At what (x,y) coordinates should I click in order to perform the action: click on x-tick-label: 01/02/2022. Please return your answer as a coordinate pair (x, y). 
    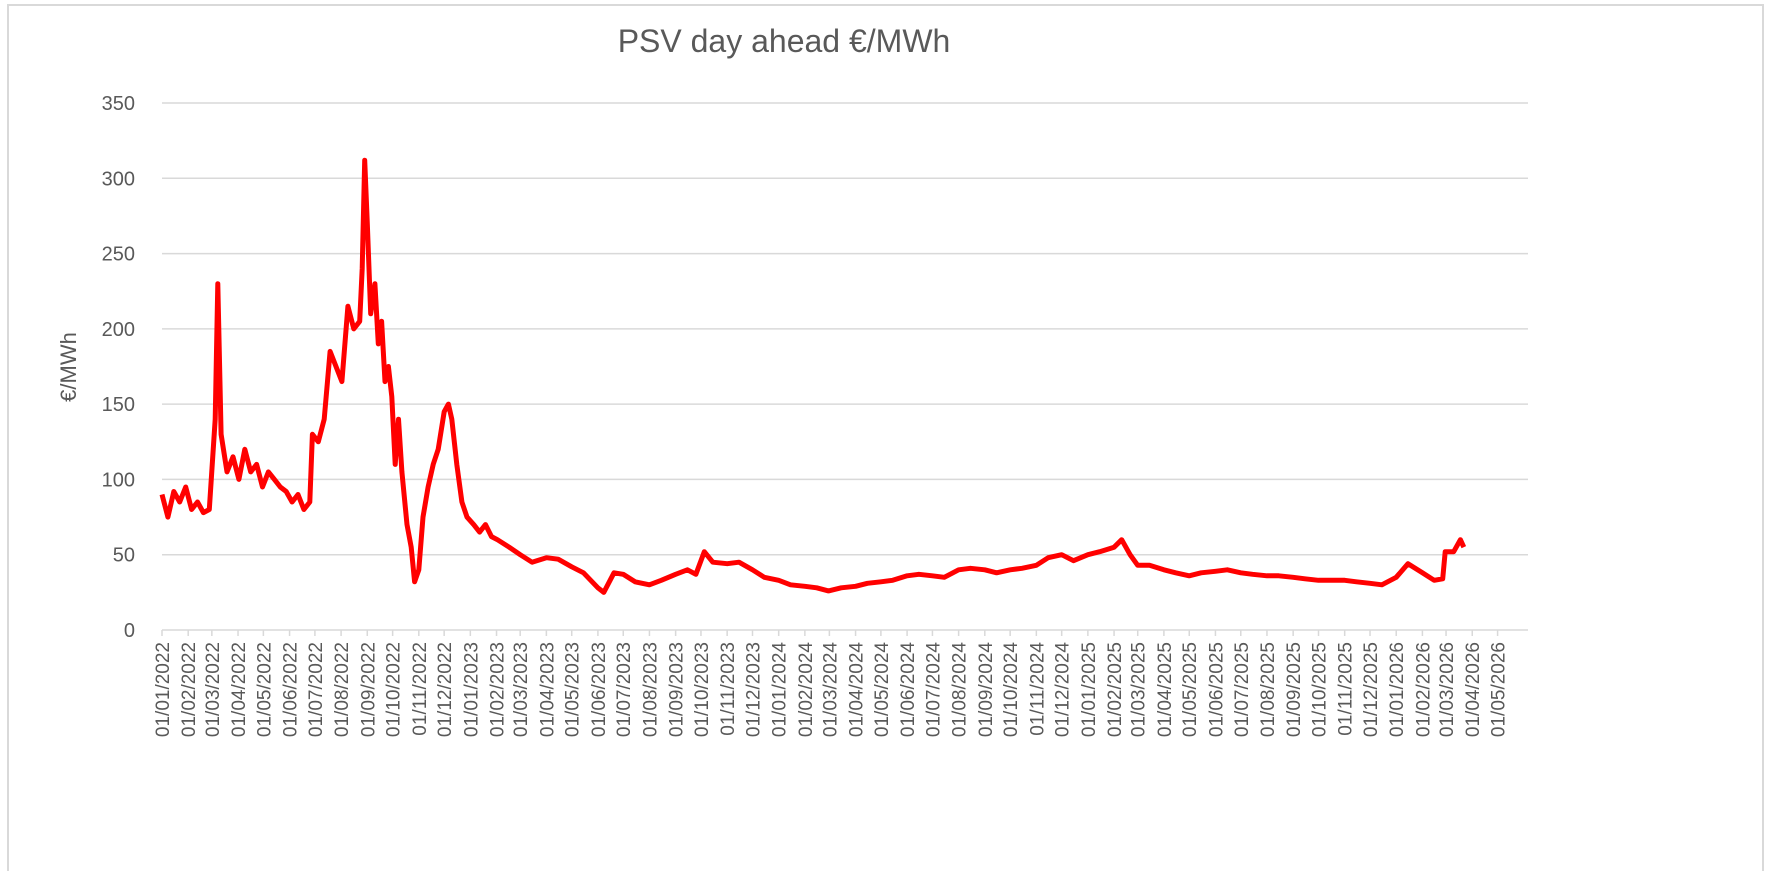
    Looking at the image, I should click on (189, 689).